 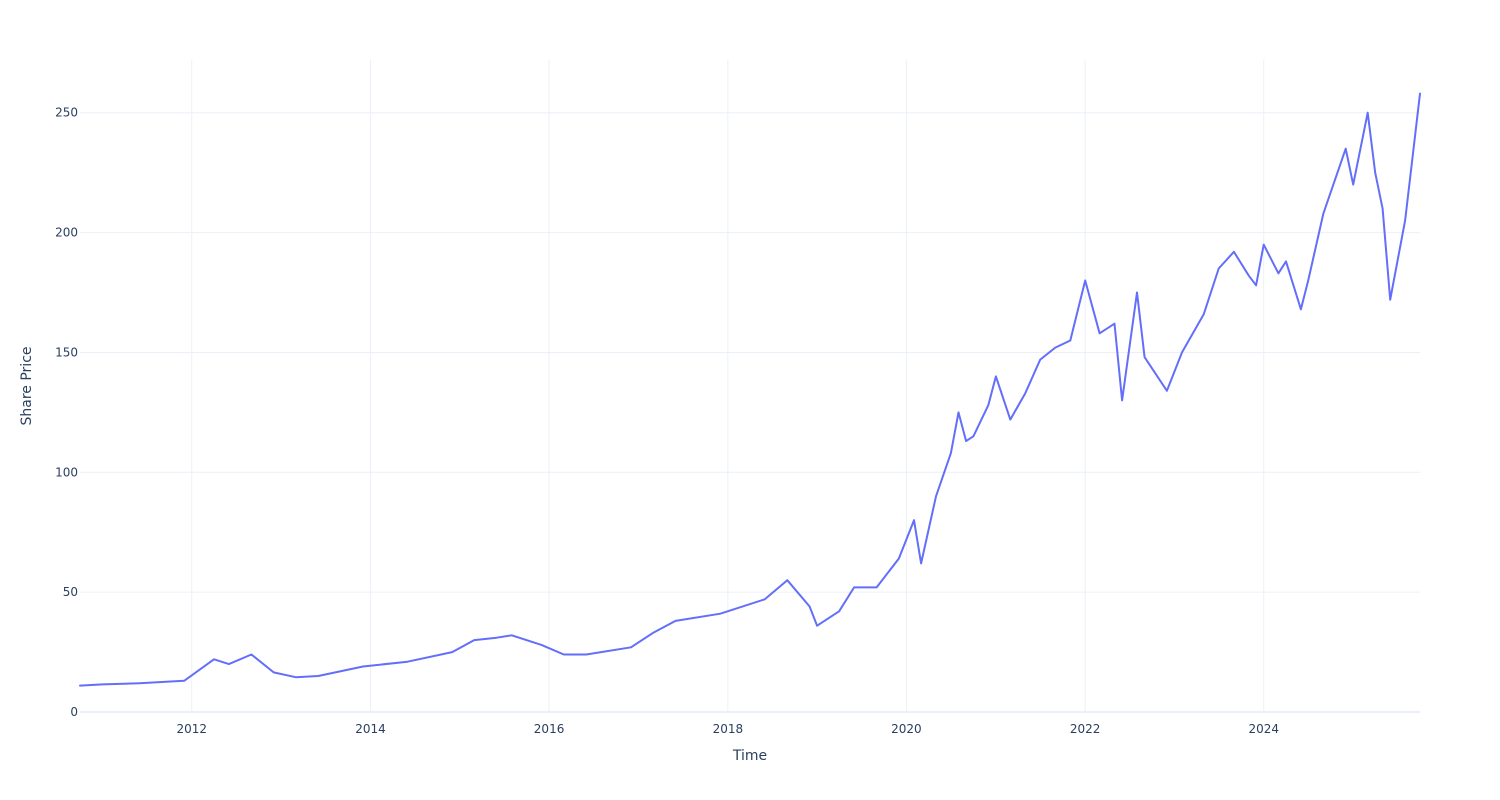 I want to click on y-tick-label: 100, so click(x=66, y=472).